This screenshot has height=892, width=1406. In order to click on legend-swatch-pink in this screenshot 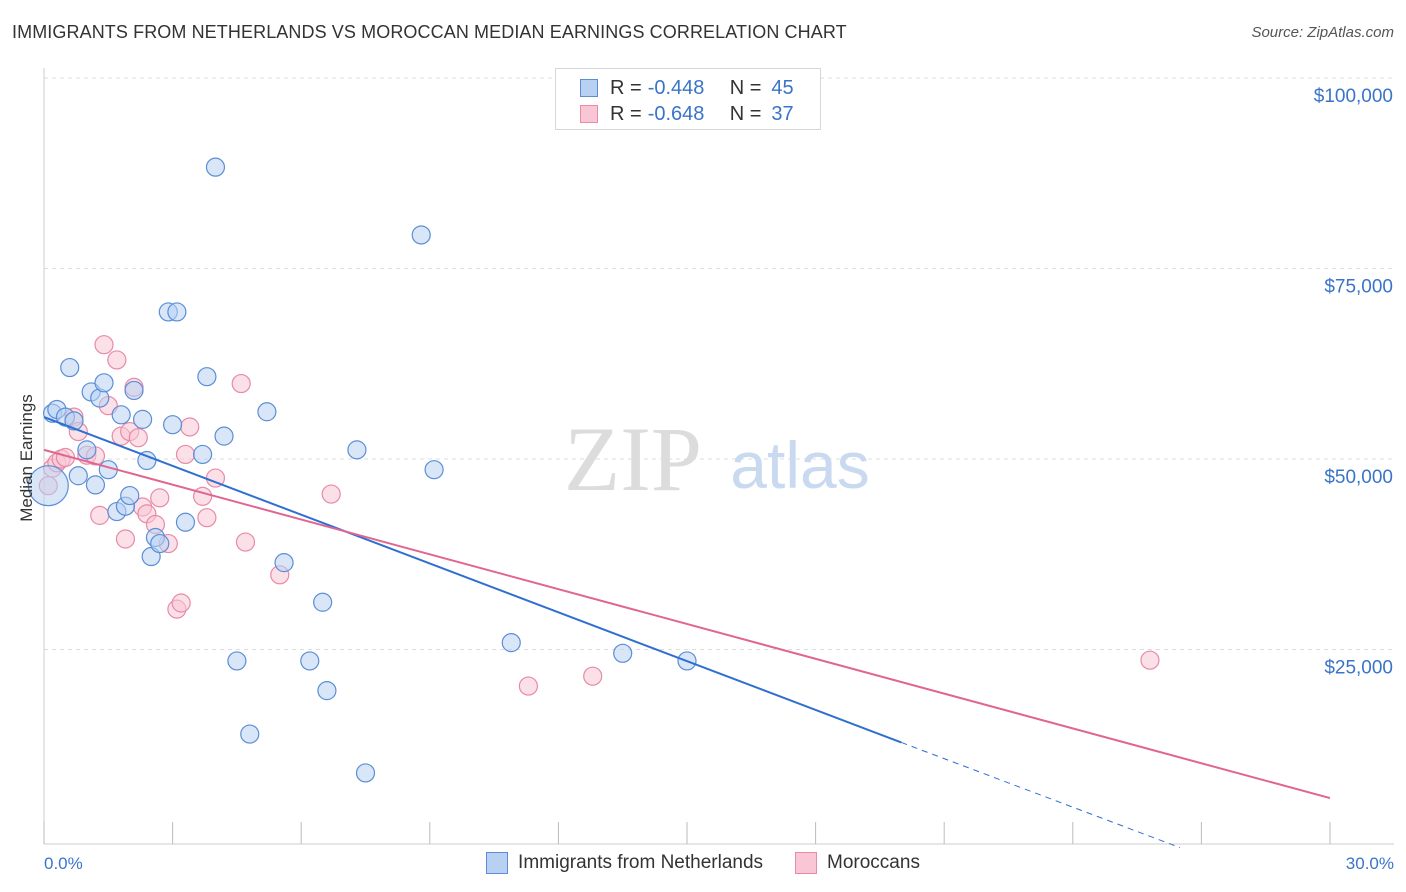, I will do `click(589, 114)`.